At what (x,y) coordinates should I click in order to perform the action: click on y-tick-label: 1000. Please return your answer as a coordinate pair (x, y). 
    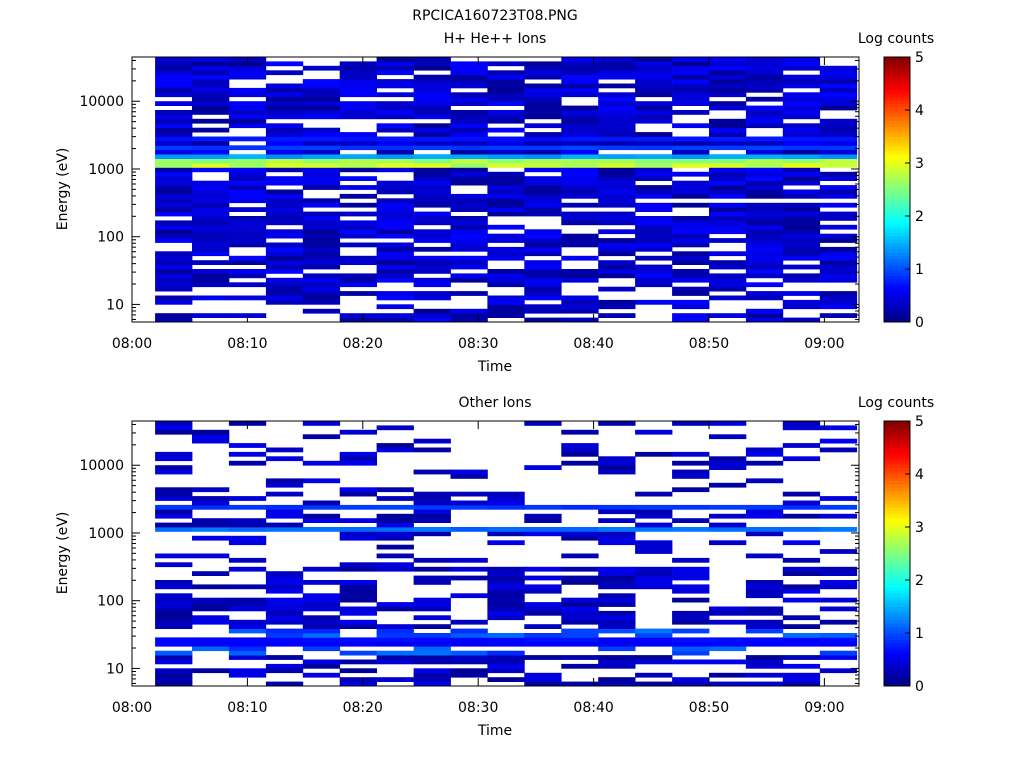
    Looking at the image, I should click on (106, 170).